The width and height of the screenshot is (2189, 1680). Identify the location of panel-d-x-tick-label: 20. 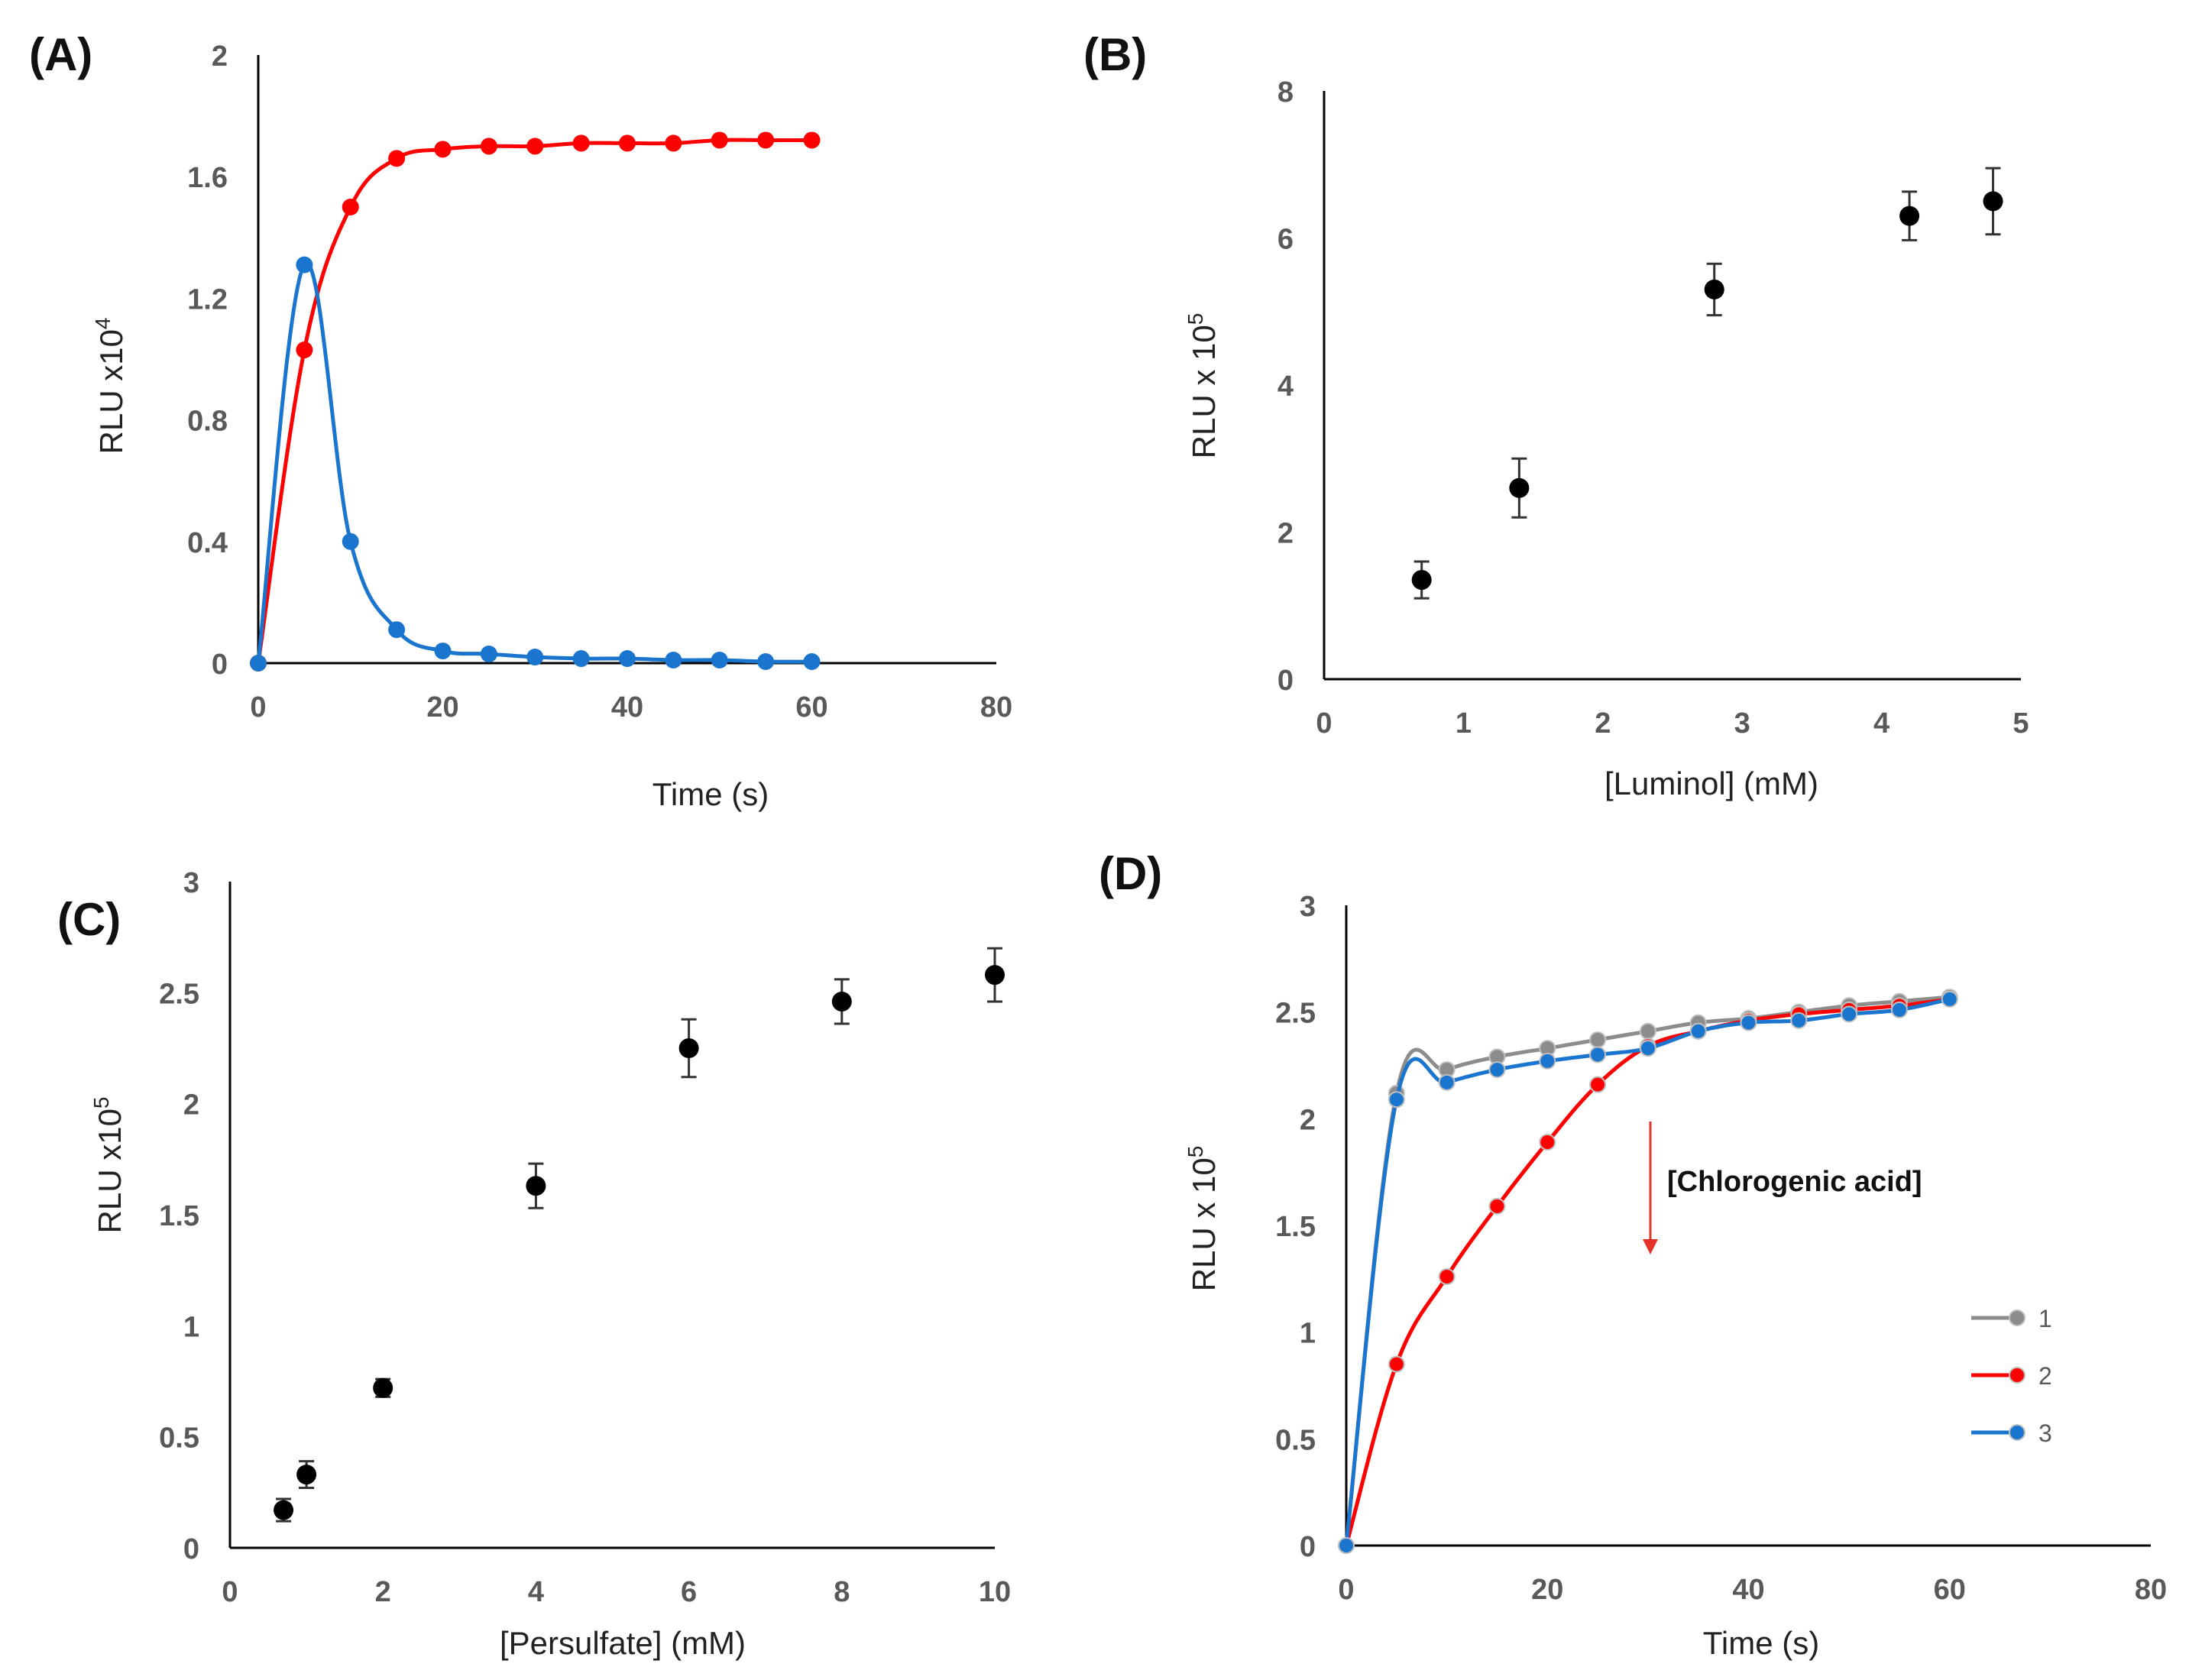
(1547, 1590).